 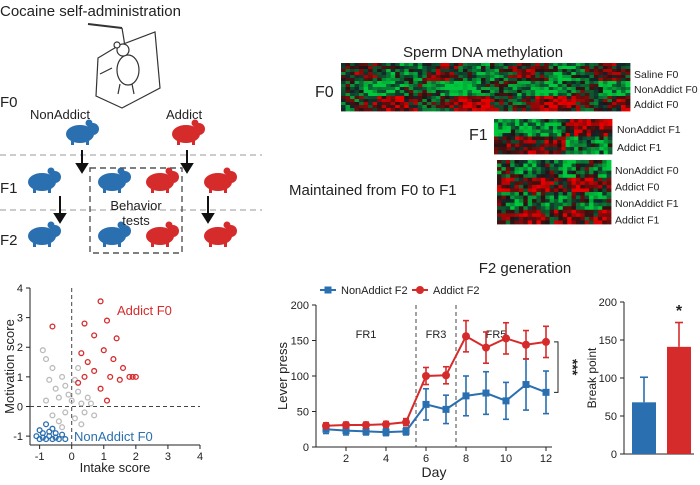 I want to click on legend-label: Addict F2, so click(x=456, y=291).